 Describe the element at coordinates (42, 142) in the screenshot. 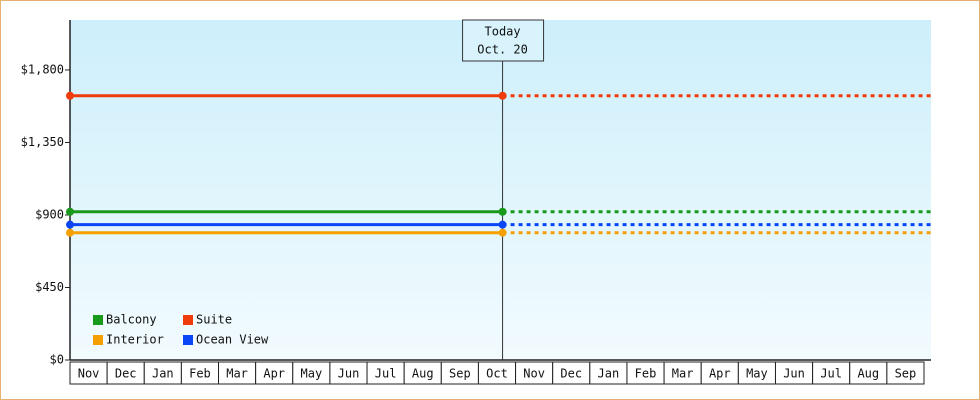

I see `y-tick-label: $1,350` at that location.